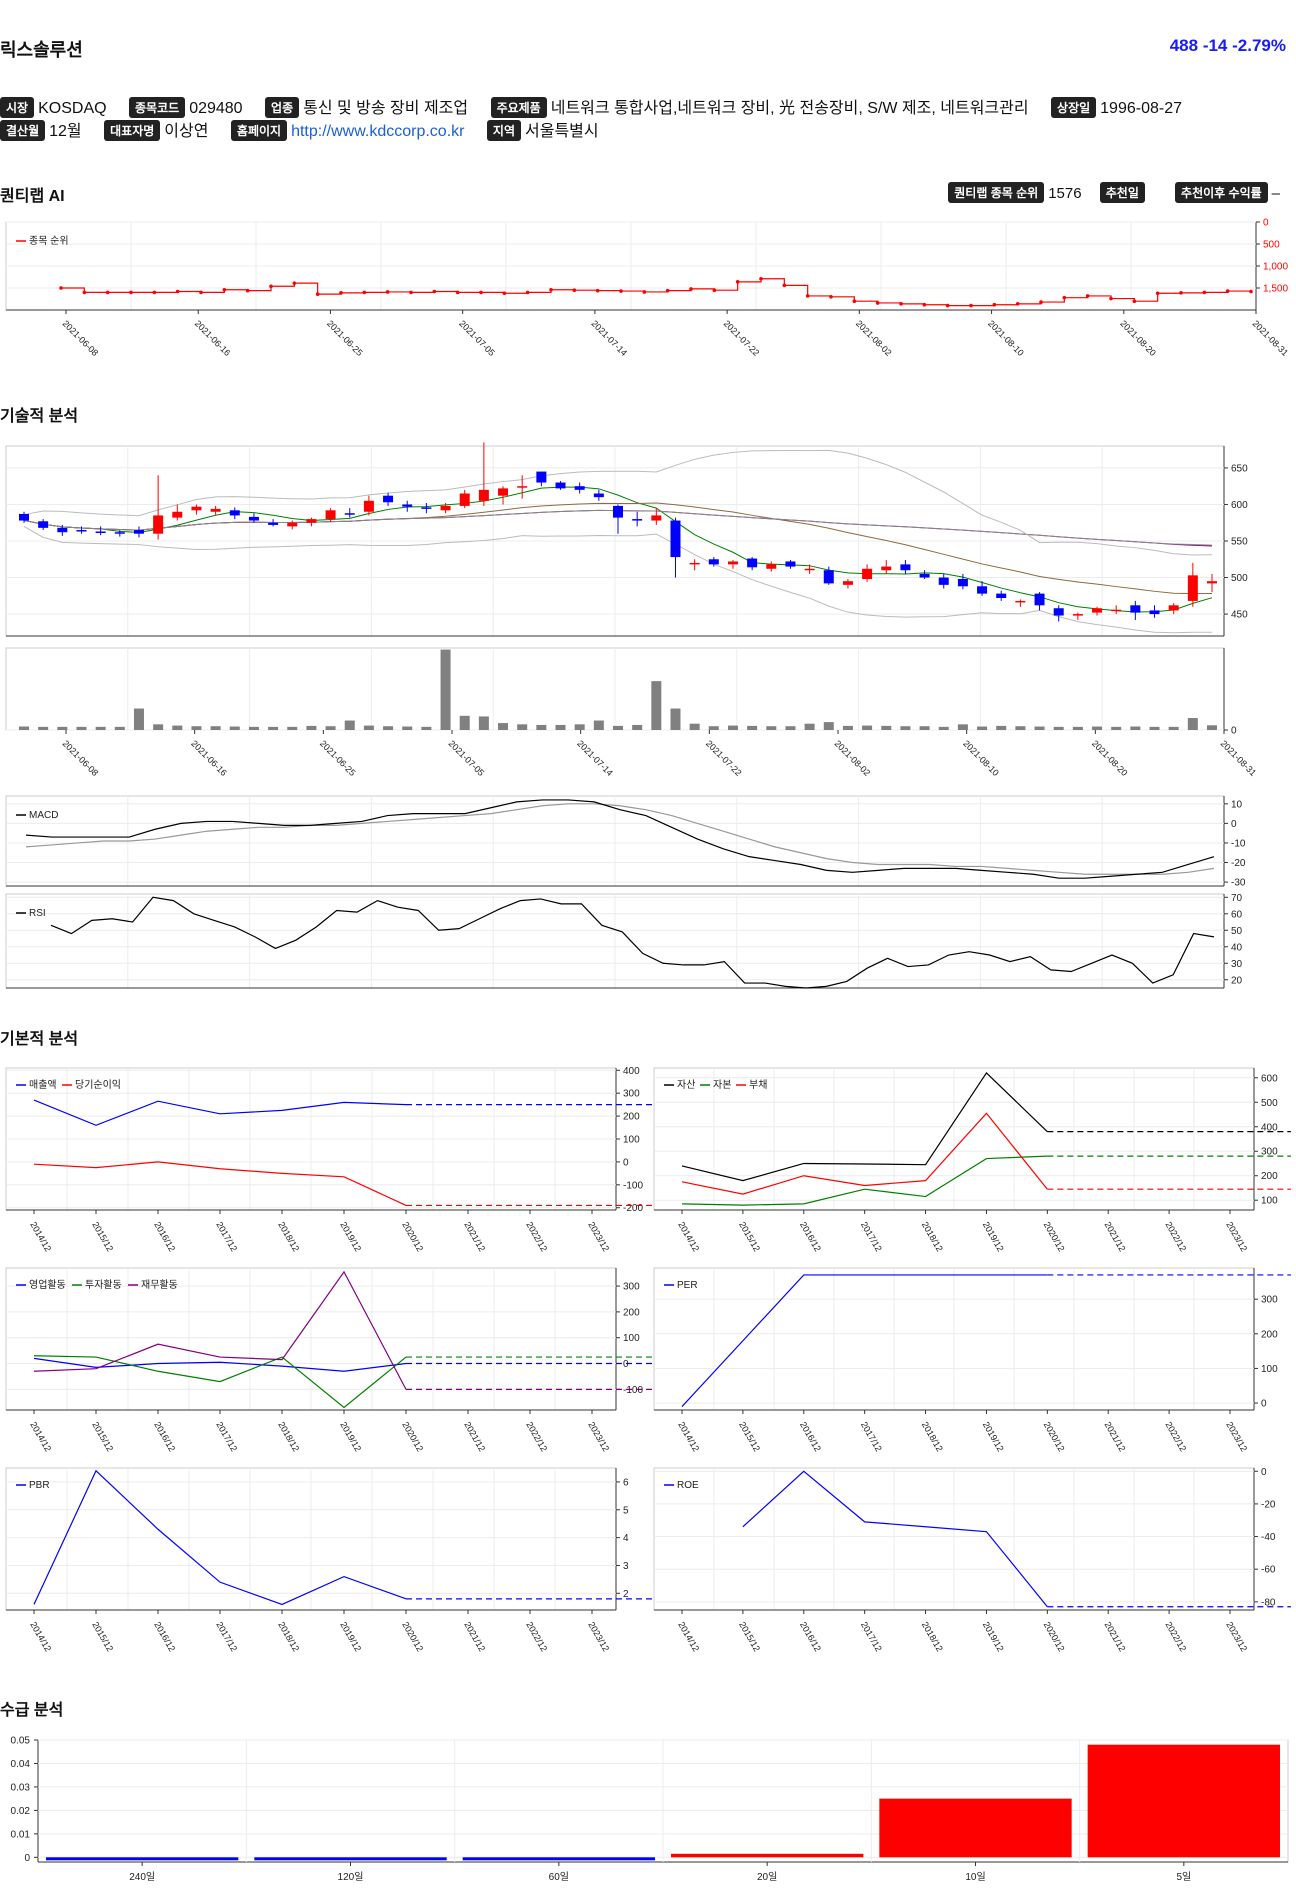  Describe the element at coordinates (81, 758) in the screenshot. I see `volume-chart-xtick-label: 2021-06-08` at that location.